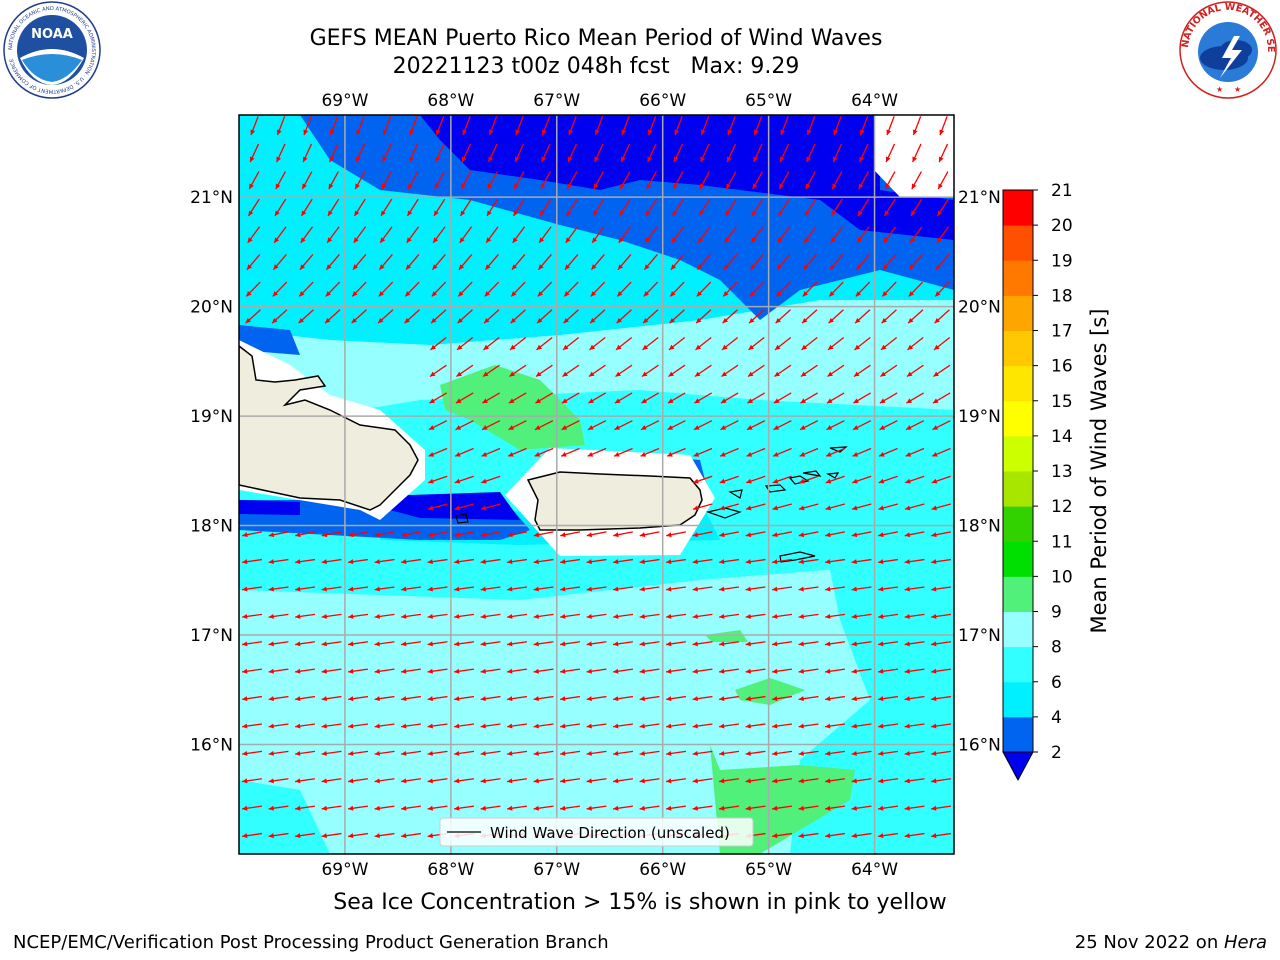 This screenshot has width=1280, height=960. I want to click on colorbar-segment, so click(1018, 699).